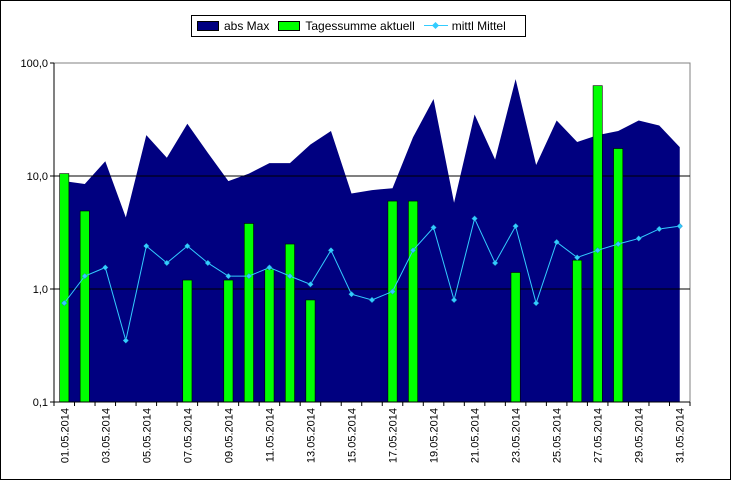 The height and width of the screenshot is (480, 731). What do you see at coordinates (247, 26) in the screenshot?
I see `legend-label-abs-max: abs Max` at bounding box center [247, 26].